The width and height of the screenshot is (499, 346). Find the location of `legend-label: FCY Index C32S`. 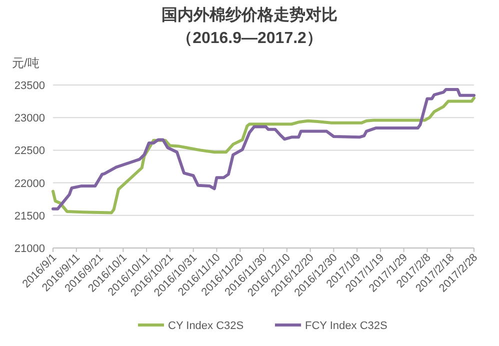

legend-label: FCY Index C32S is located at coordinates (346, 326).